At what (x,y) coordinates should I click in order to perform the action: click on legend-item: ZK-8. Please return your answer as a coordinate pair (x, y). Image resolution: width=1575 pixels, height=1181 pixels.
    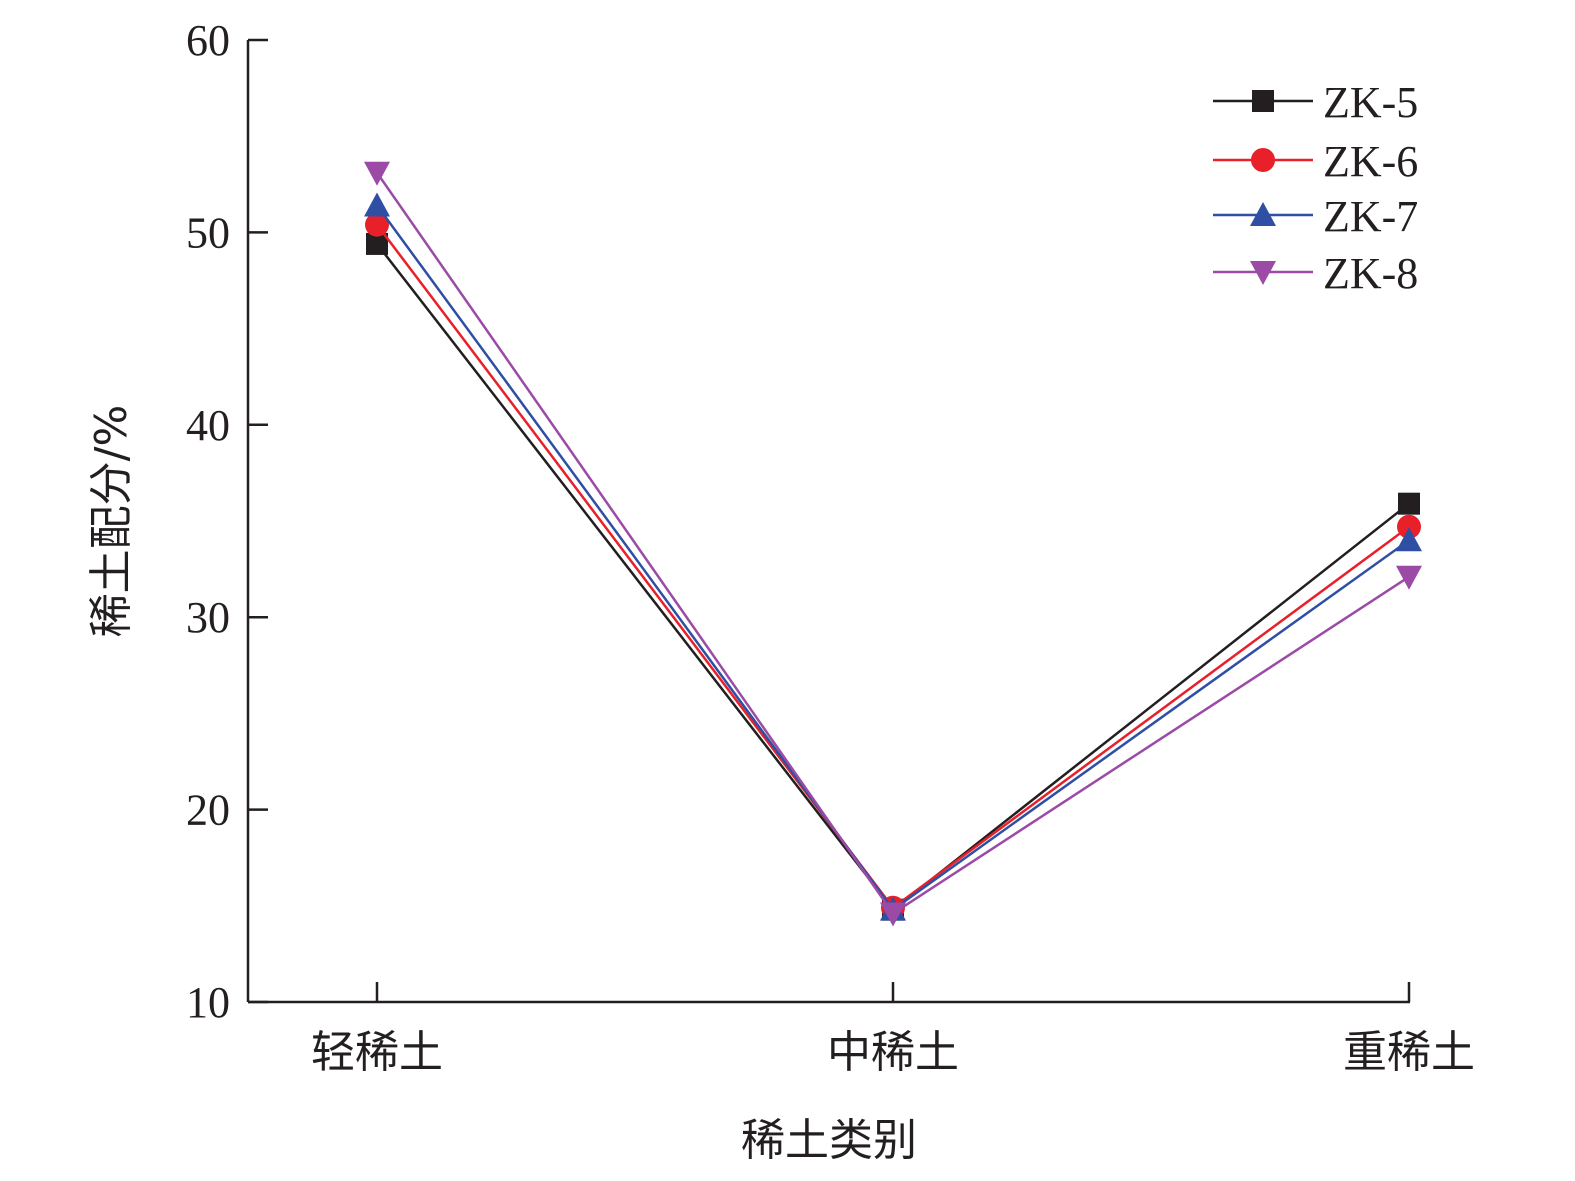
    Looking at the image, I should click on (1315, 273).